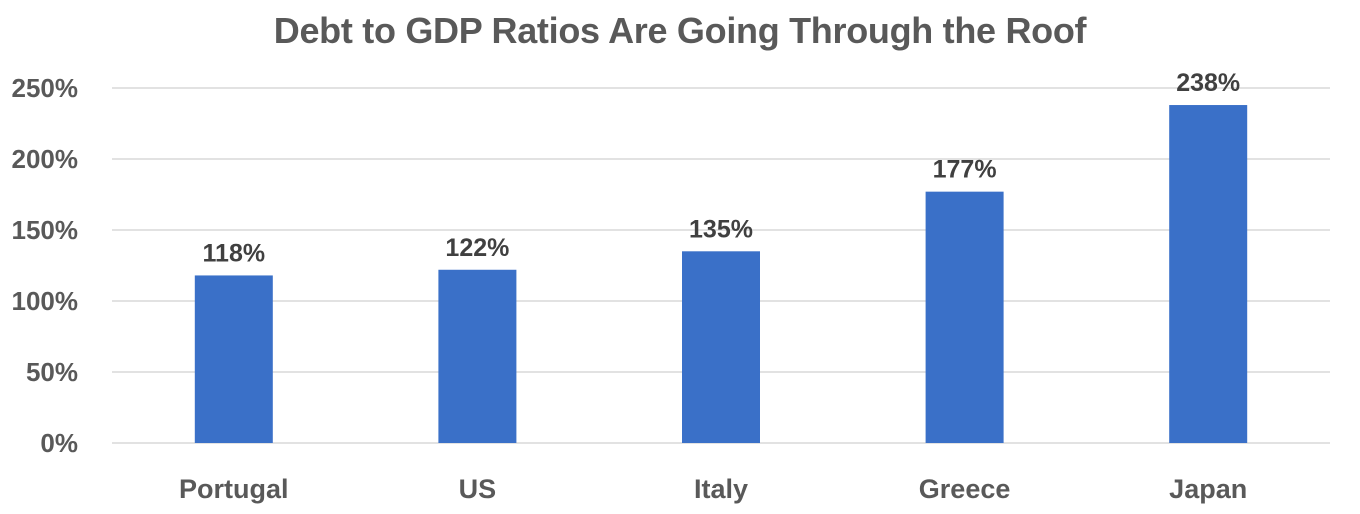 This screenshot has width=1360, height=514. What do you see at coordinates (478, 489) in the screenshot?
I see `x-category-label-us: US` at bounding box center [478, 489].